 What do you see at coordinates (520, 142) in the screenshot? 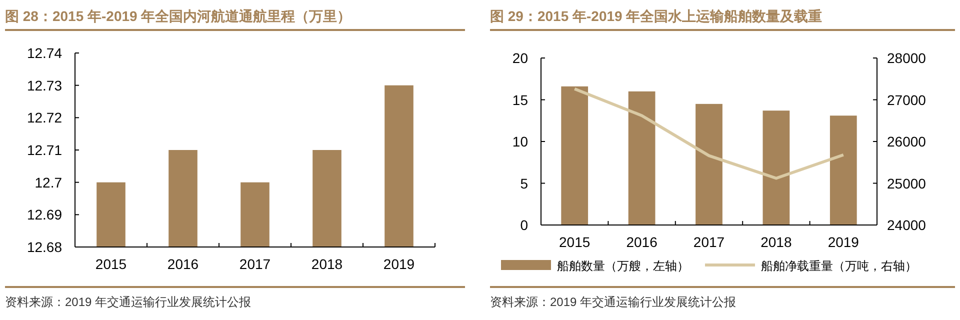
I see `y-tick-label: 10` at bounding box center [520, 142].